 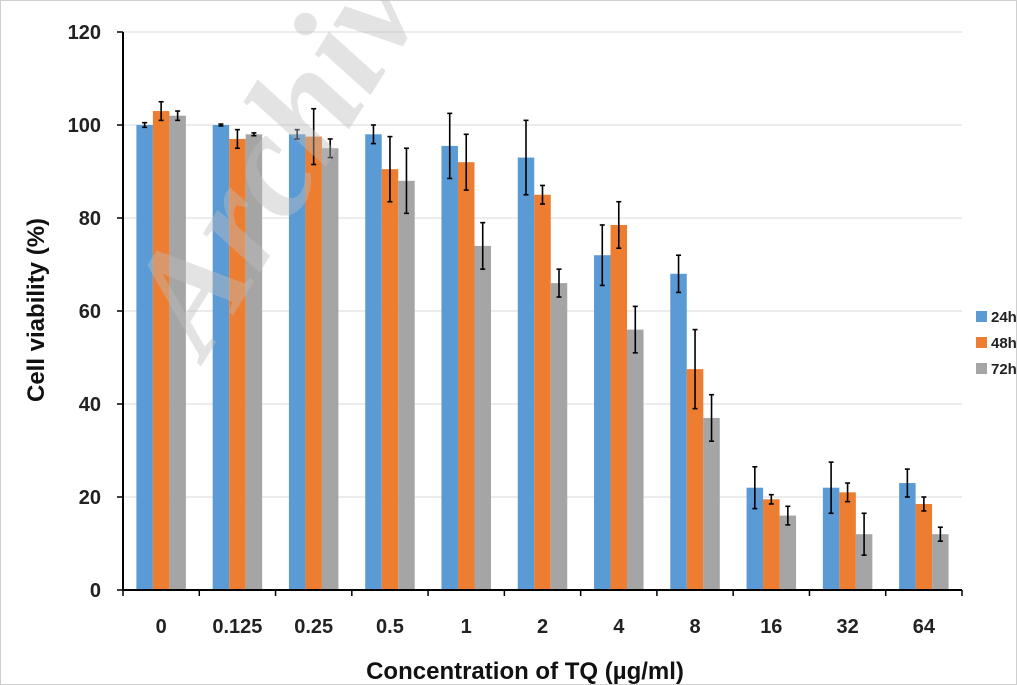 What do you see at coordinates (90, 312) in the screenshot?
I see `y-tick-label: 60` at bounding box center [90, 312].